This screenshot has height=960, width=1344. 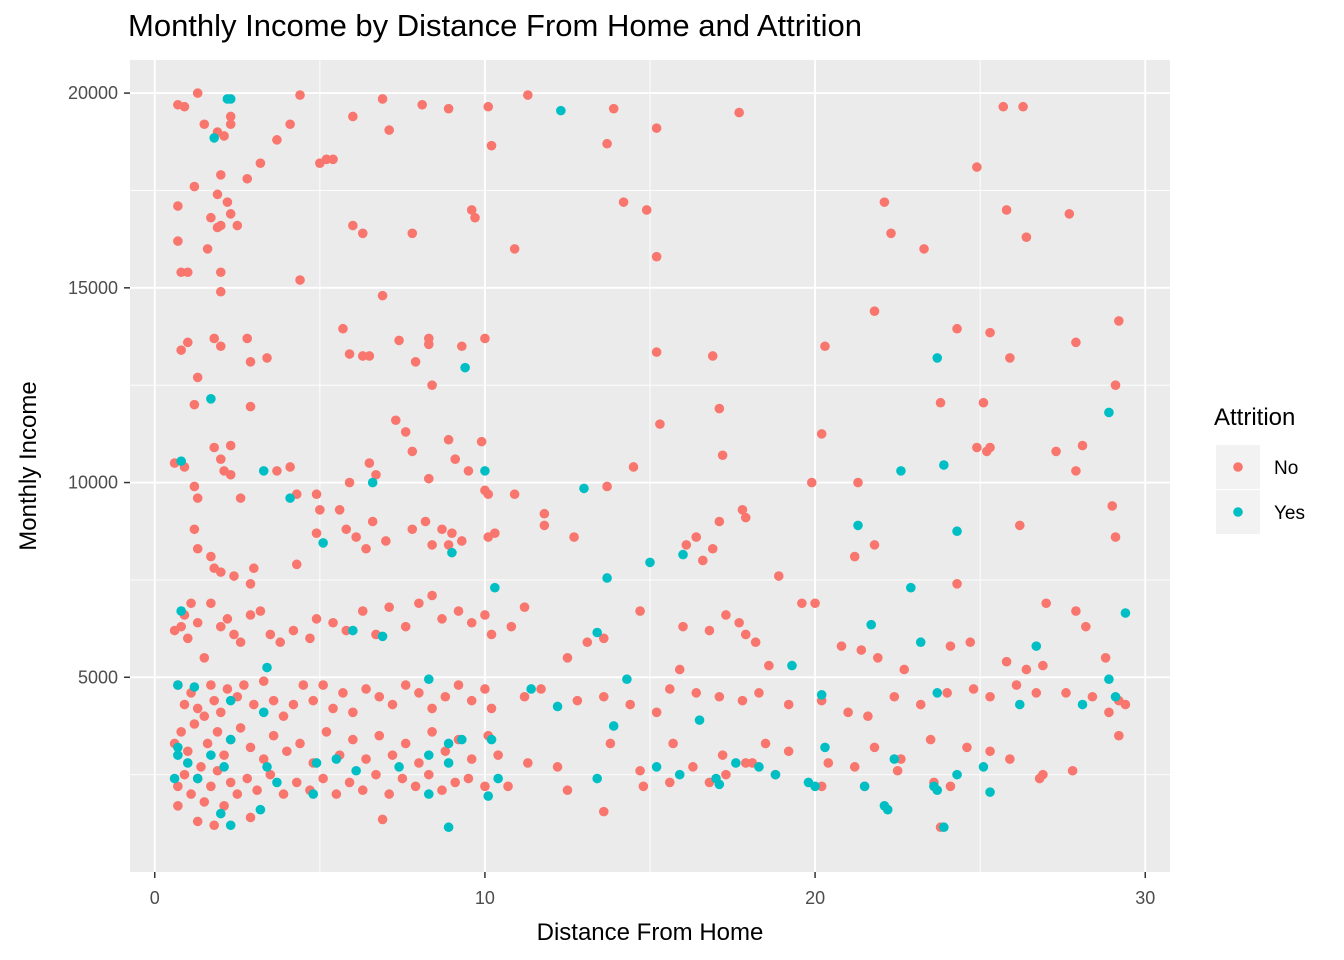 What do you see at coordinates (1238, 512) in the screenshot?
I see `legend-swatch-yes` at bounding box center [1238, 512].